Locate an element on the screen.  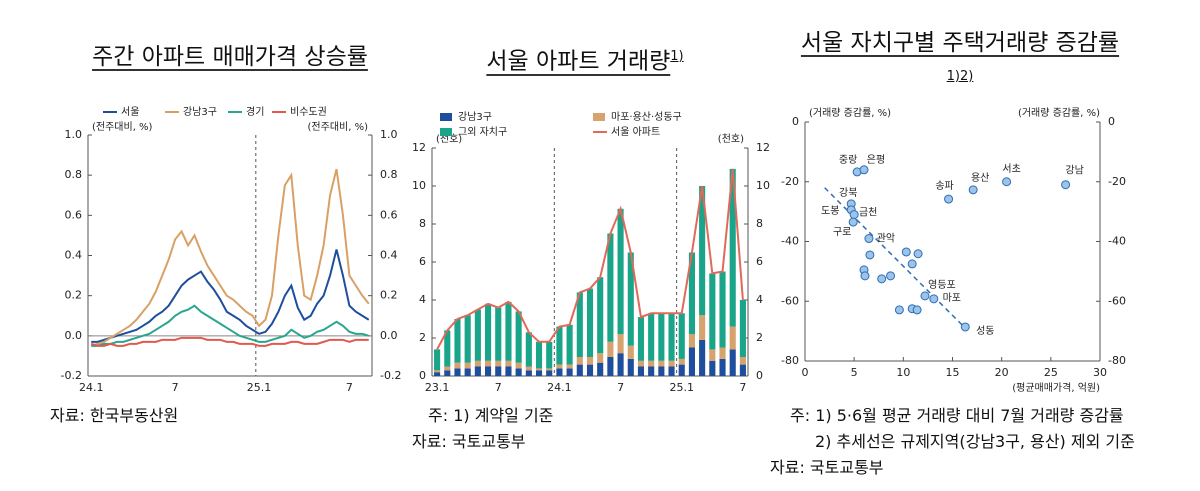
y-tick-label: 0.0 is located at coordinates (74, 335).